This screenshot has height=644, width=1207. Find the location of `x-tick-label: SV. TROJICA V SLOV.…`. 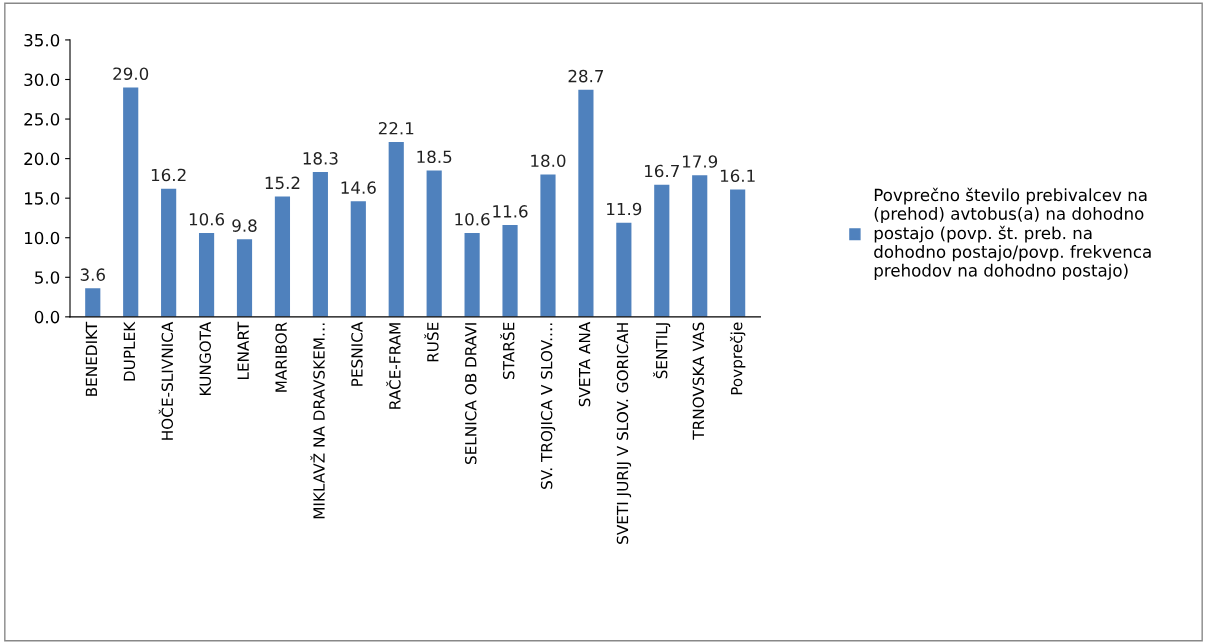

x-tick-label: SV. TROJICA V SLOV.… is located at coordinates (548, 406).